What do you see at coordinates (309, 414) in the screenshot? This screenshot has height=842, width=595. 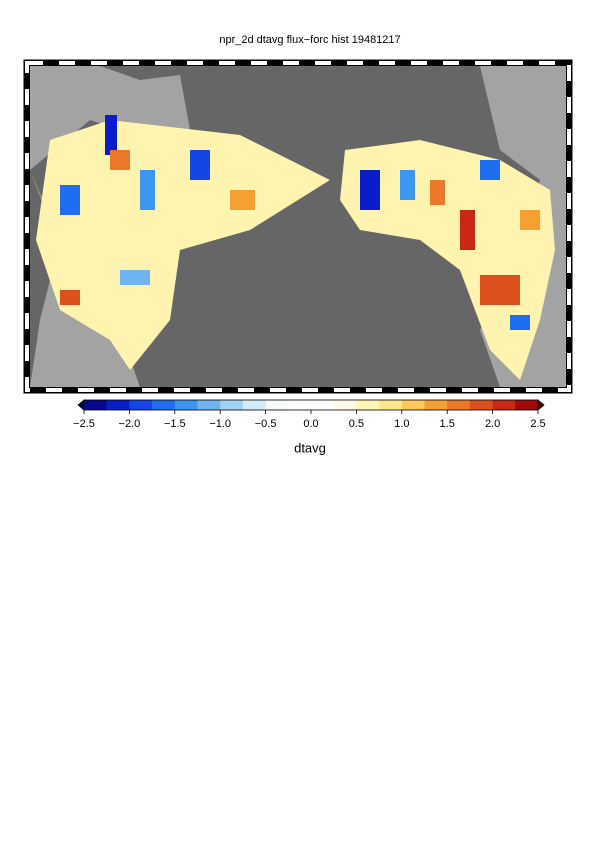 I see `colorbar: −2.5 −2.0 −1.5 −1.0 −0.5 0.0 0.5 1.0 1.5 2.0 2.5` at bounding box center [309, 414].